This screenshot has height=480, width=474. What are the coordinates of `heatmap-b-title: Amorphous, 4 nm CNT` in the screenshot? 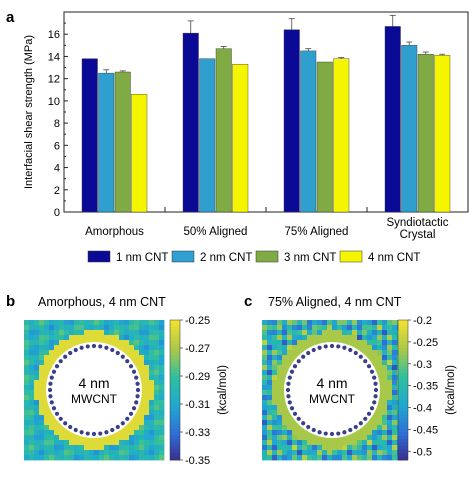 It's located at (102, 302).